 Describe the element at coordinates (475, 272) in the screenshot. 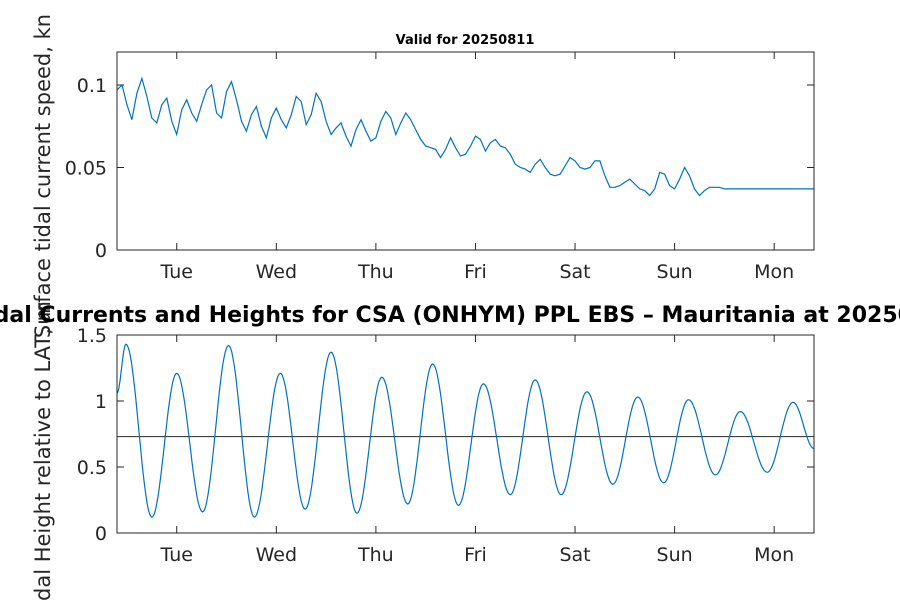

I see `top-x-tick-label: Fri` at that location.